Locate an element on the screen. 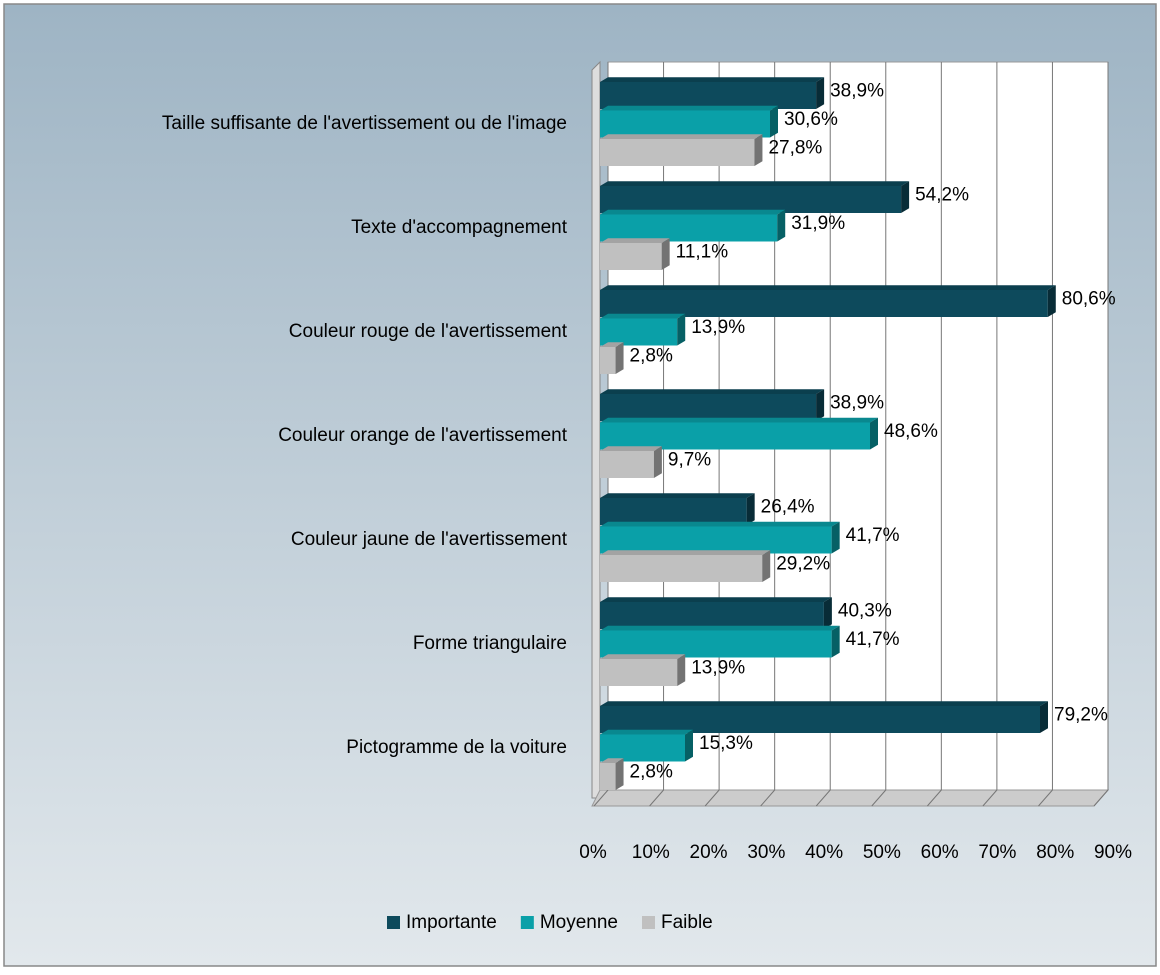  y-tick-label: Forme triangulaire is located at coordinates (490, 643).